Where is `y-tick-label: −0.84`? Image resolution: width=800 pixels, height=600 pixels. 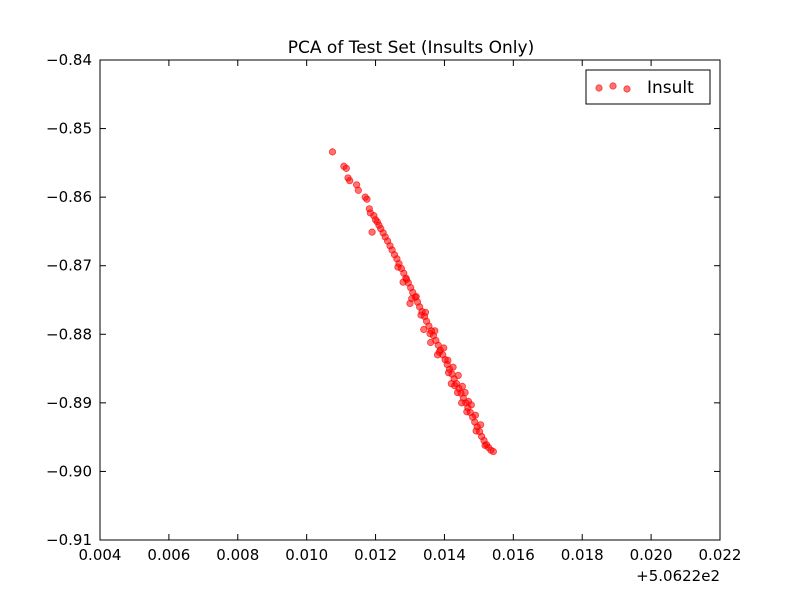
y-tick-label: −0.84 is located at coordinates (69, 60).